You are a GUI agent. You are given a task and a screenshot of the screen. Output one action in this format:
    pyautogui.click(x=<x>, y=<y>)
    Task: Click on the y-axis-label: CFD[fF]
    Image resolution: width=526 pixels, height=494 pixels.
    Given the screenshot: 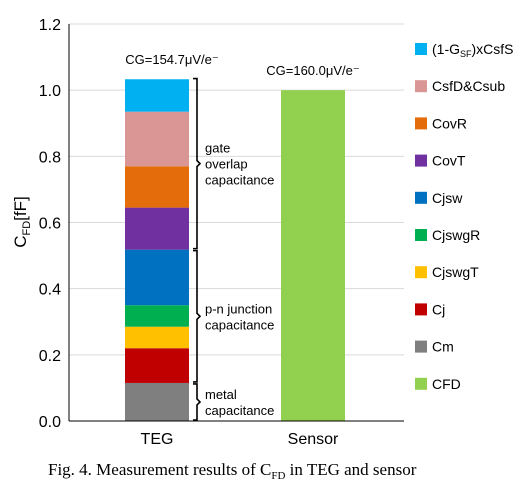 What is the action you would take?
    pyautogui.click(x=22, y=222)
    